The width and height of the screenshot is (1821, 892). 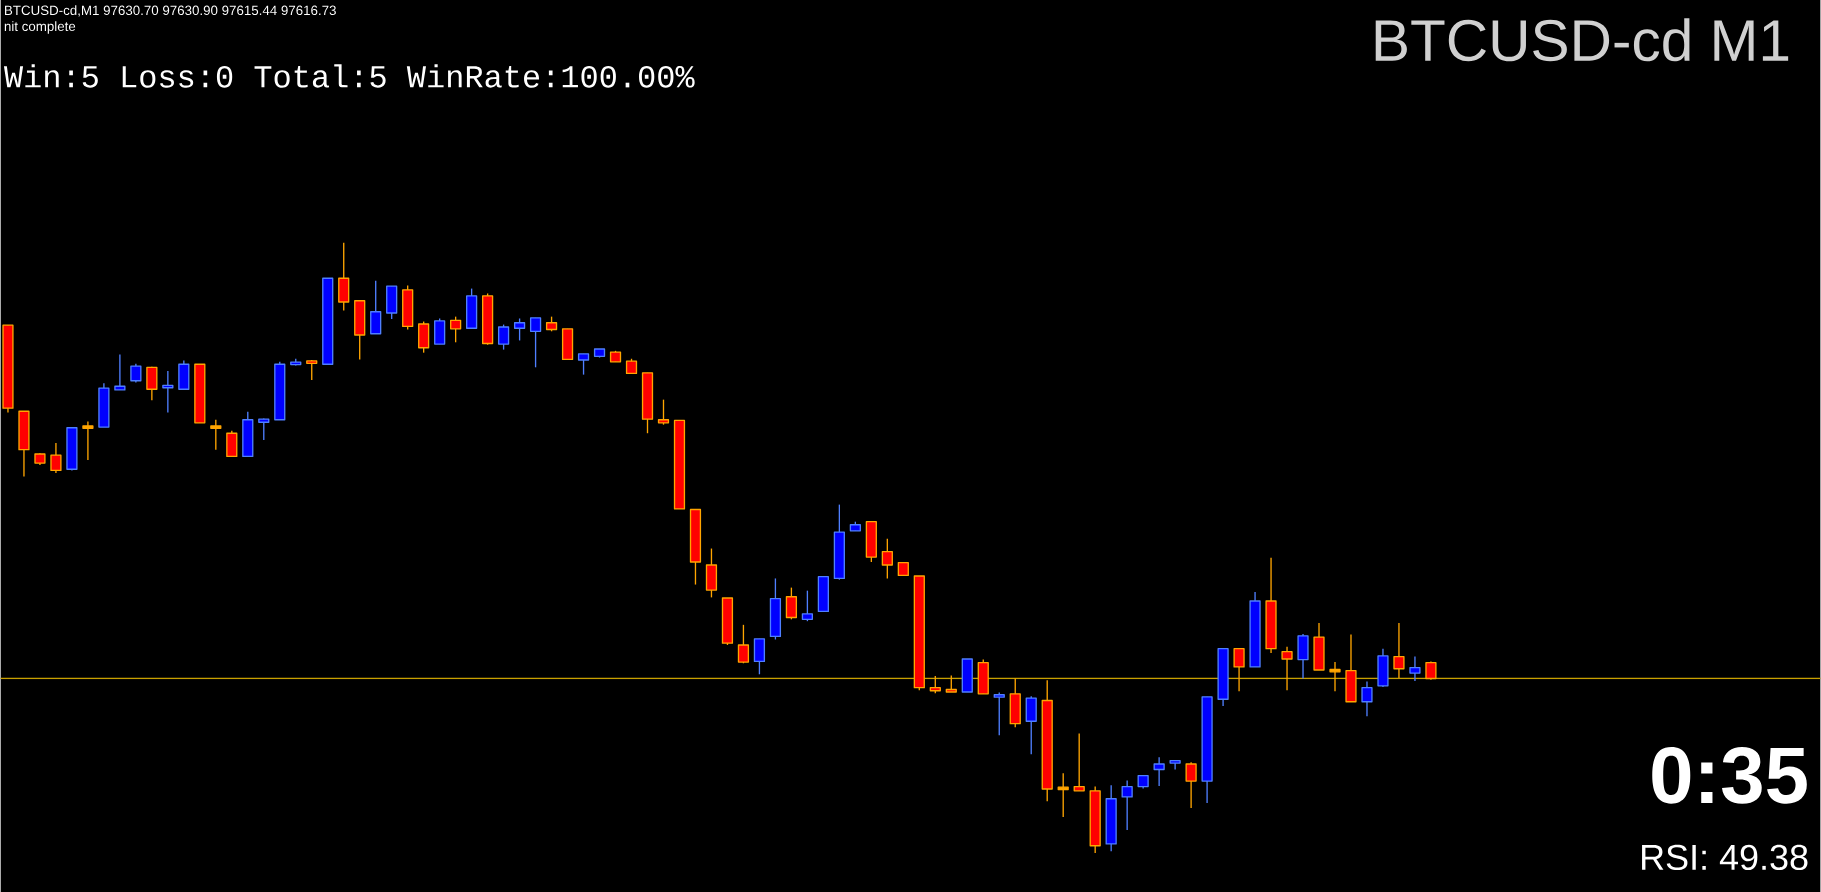 I want to click on text: RSI: 49.38, so click(x=1725, y=857).